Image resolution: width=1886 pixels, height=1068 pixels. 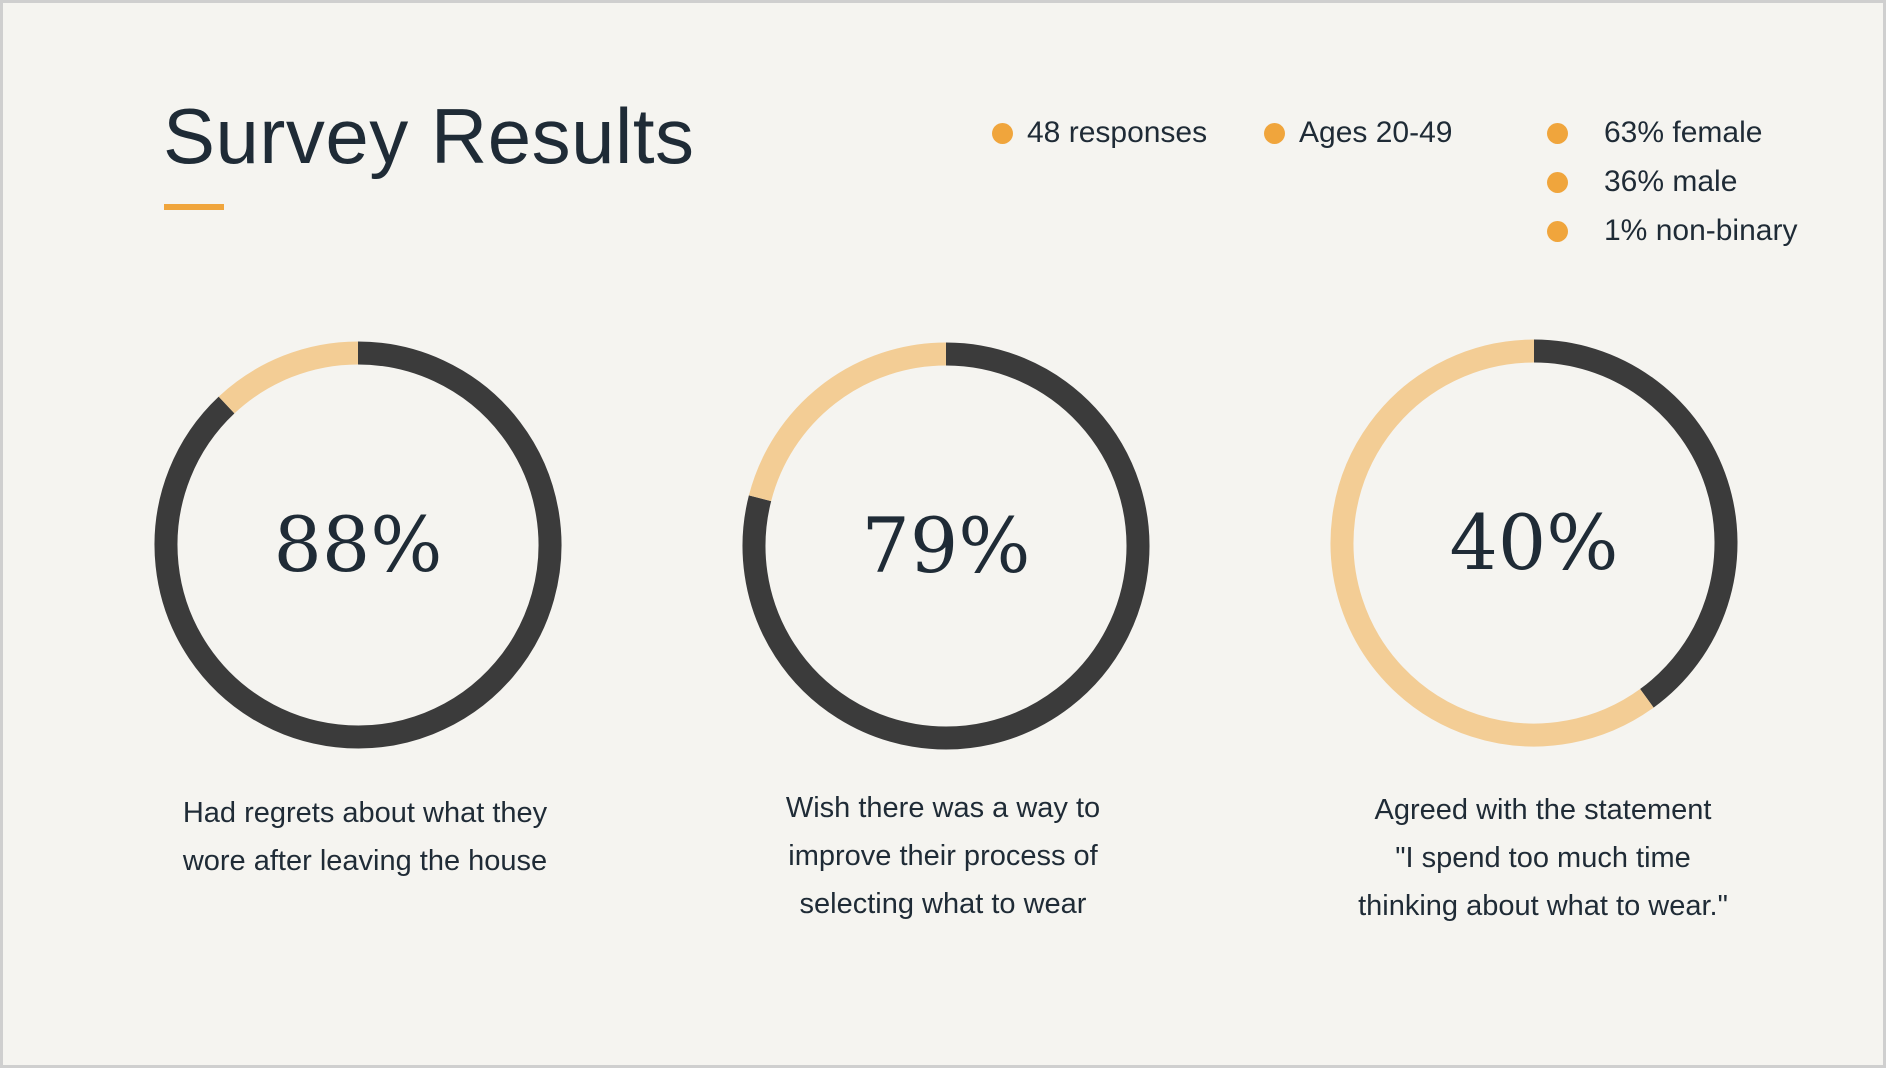 I want to click on caption-line: improve their process of, so click(x=943, y=856).